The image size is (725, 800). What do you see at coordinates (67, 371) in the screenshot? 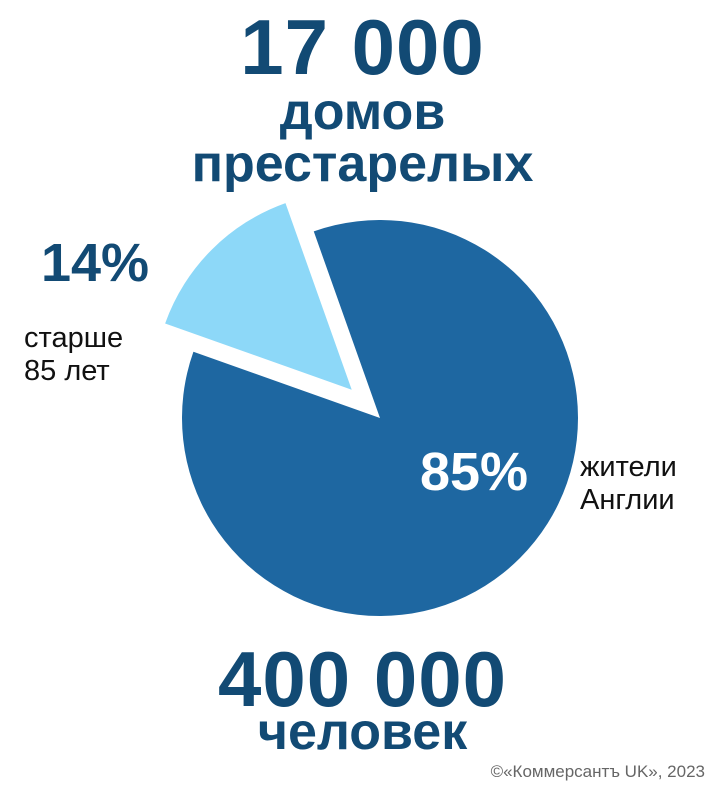
I see `slice-description-small-line2: 85 лет` at bounding box center [67, 371].